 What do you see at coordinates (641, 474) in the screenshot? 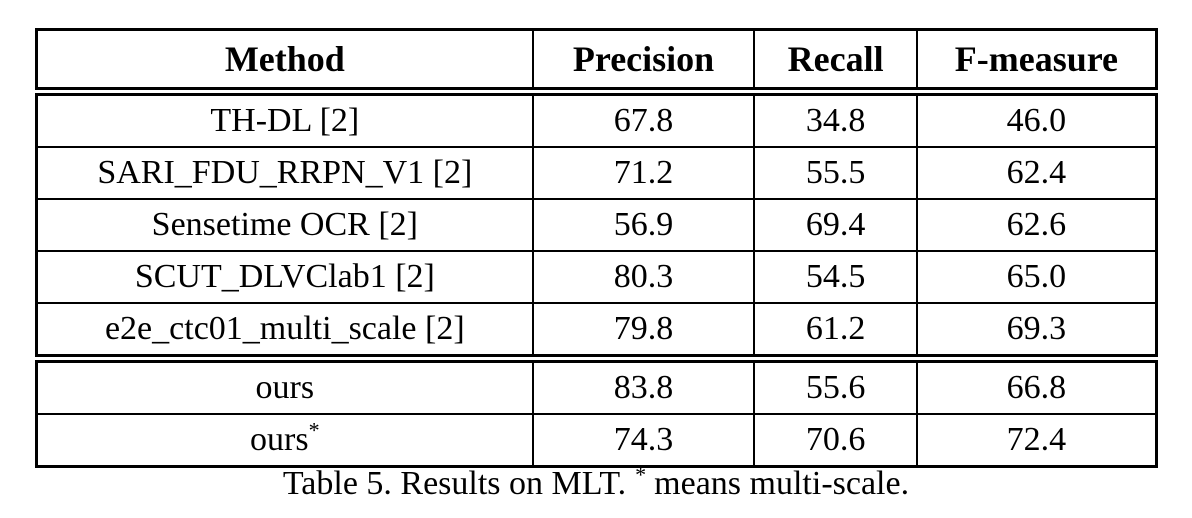
I see `caption-asterisk: *` at bounding box center [641, 474].